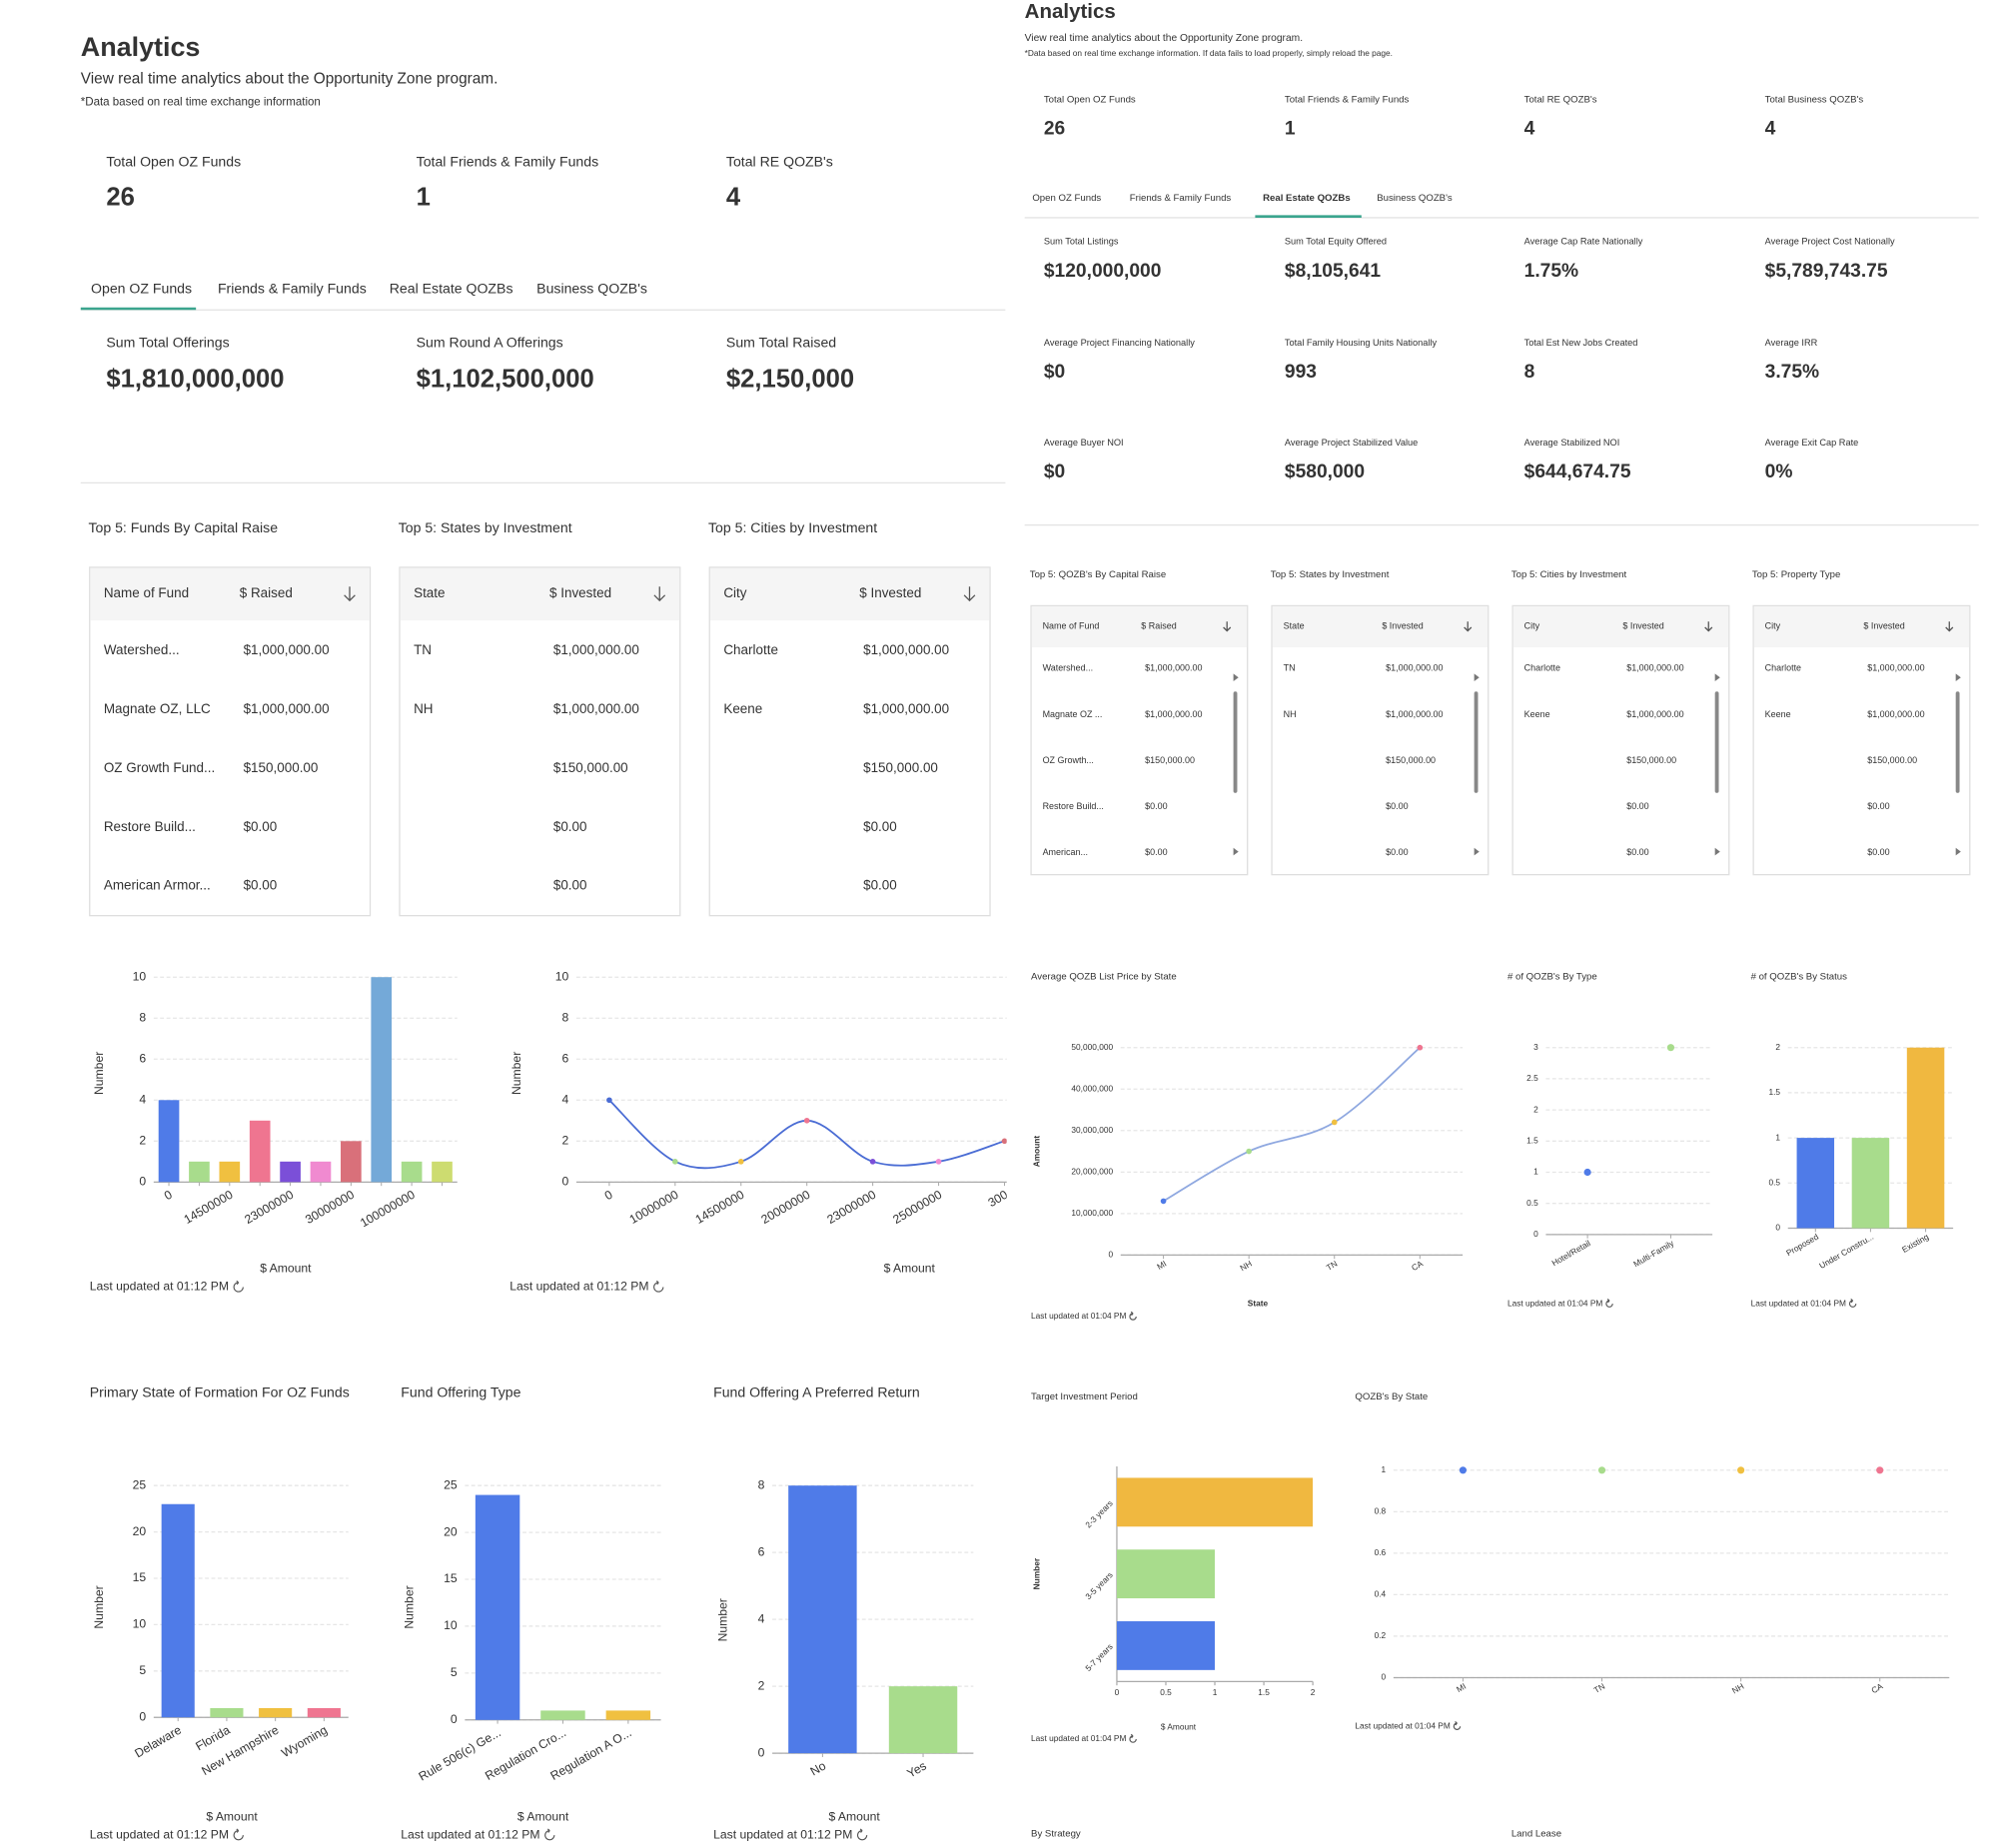  I want to click on chart-title: # of QOZB's By Type, so click(1552, 977).